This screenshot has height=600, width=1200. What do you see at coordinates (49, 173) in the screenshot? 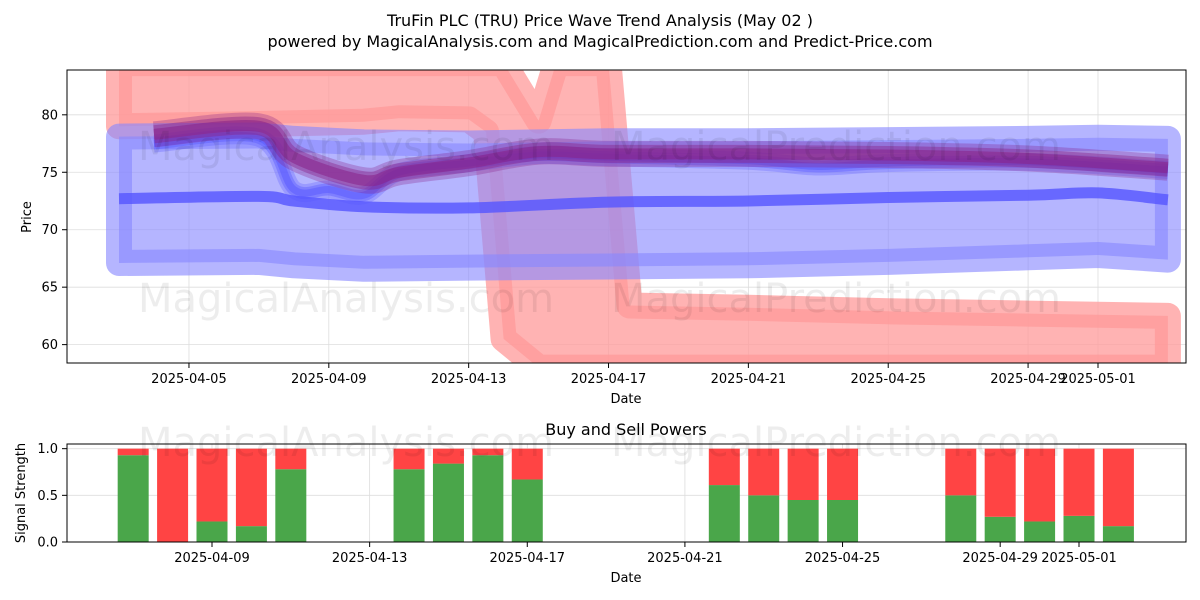
I see `price-y-tick-label: 75` at bounding box center [49, 173].